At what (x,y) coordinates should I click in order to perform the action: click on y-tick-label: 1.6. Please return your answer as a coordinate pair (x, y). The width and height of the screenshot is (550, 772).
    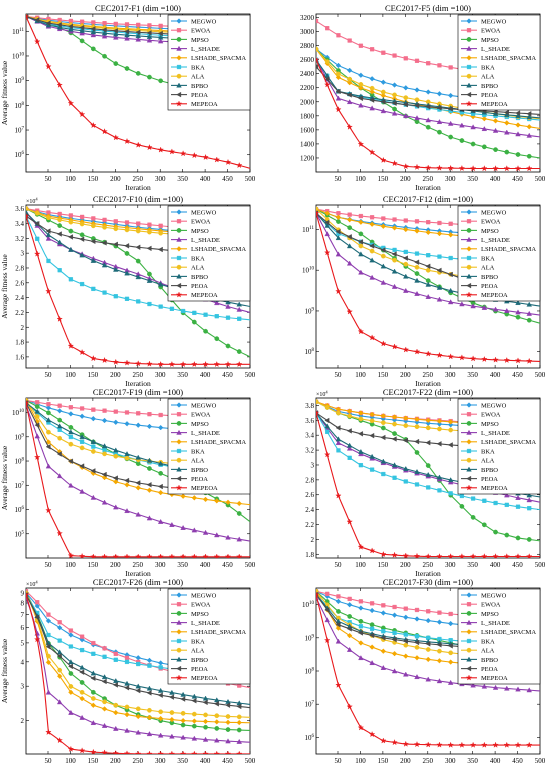
    Looking at the image, I should click on (19, 357).